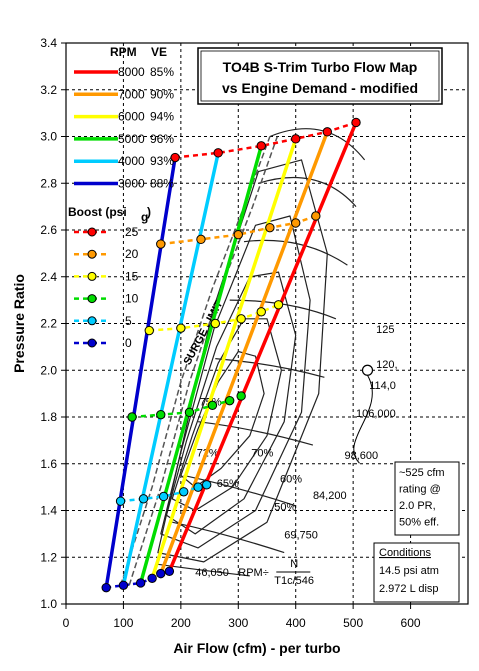 This screenshot has height=671, width=479. Describe the element at coordinates (405, 553) in the screenshot. I see `conditions-title: Conditions` at that location.